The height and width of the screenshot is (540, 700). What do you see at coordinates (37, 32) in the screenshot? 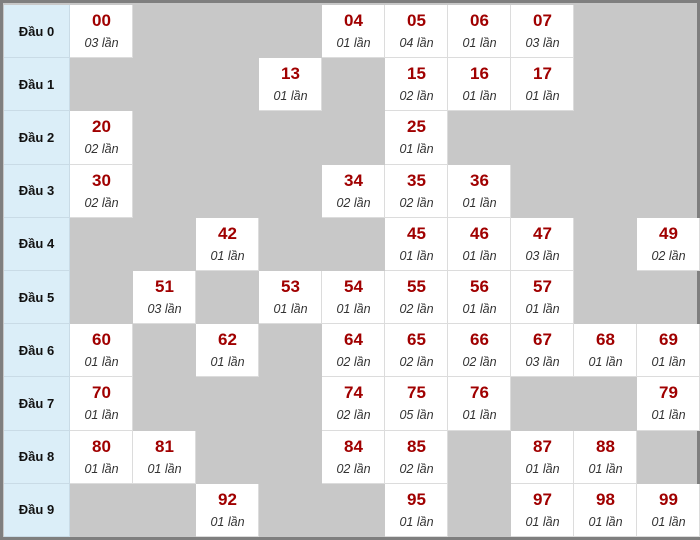
I see `row-header: Đầu 0` at bounding box center [37, 32].